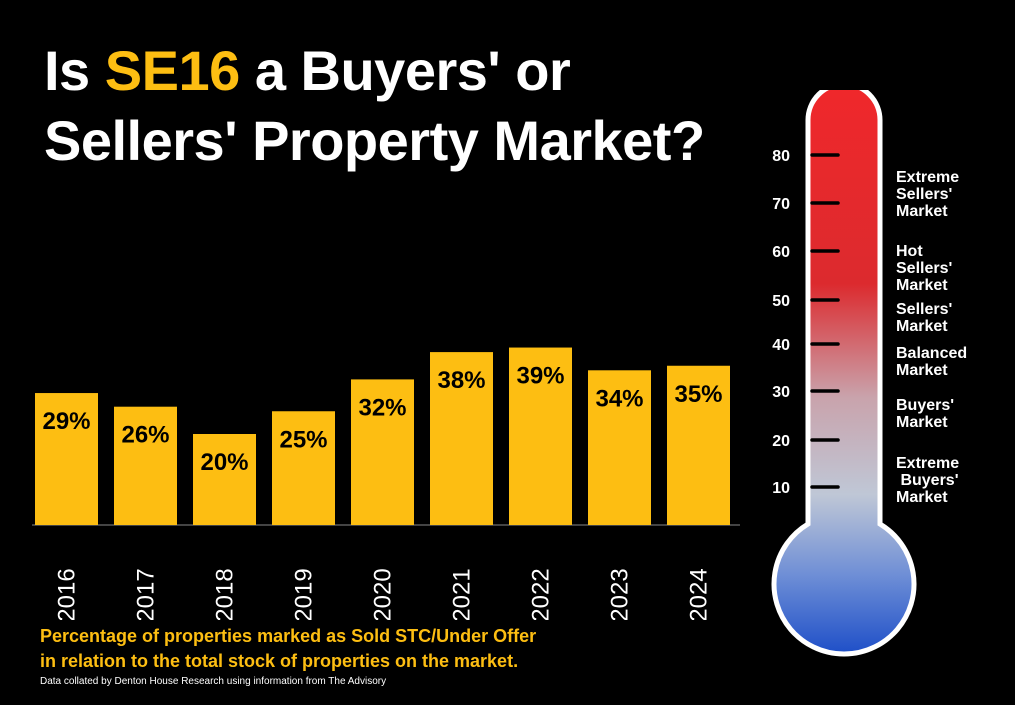 Image resolution: width=1015 pixels, height=705 pixels. Describe the element at coordinates (172, 70) in the screenshot. I see `title-highlight: SE16` at that location.